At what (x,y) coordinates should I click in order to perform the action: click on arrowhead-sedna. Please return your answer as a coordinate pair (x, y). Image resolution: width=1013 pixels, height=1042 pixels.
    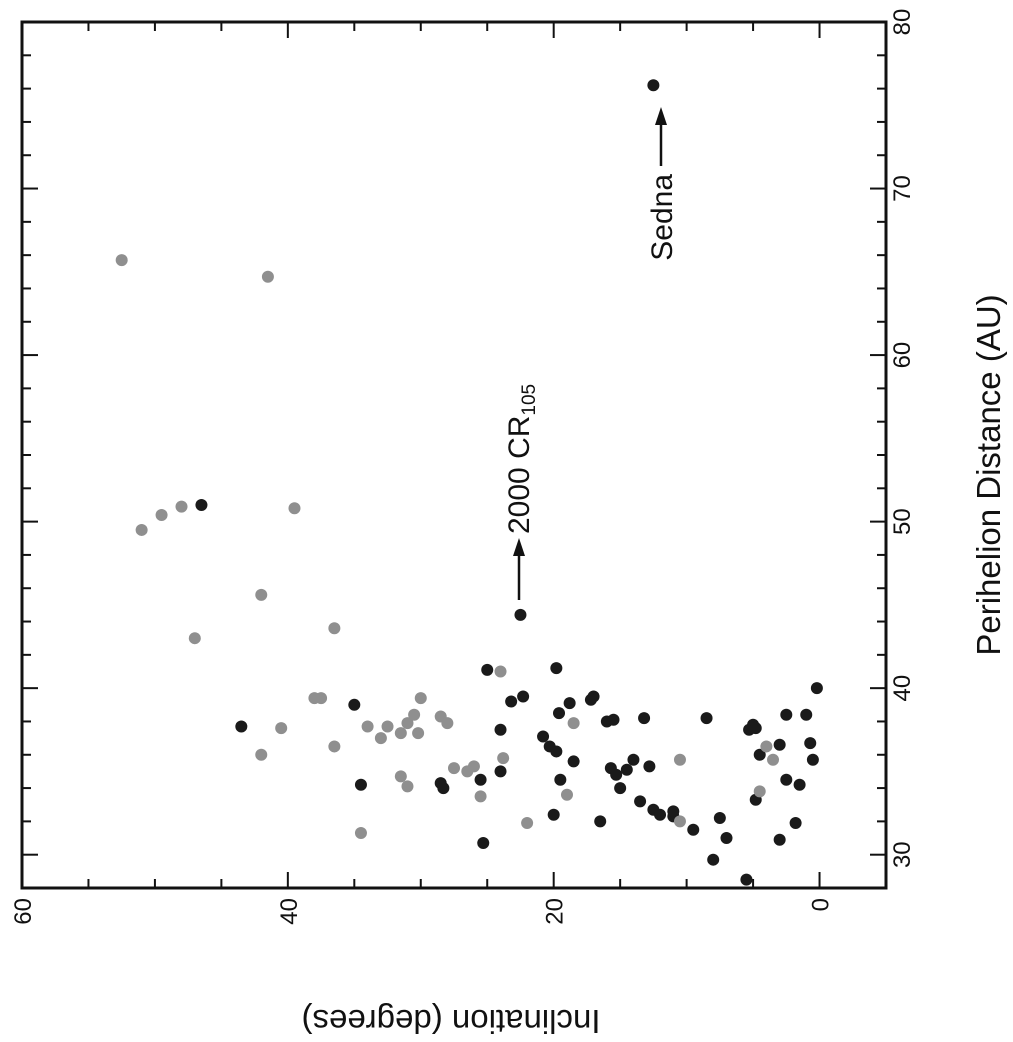
    Looking at the image, I should click on (661, 116).